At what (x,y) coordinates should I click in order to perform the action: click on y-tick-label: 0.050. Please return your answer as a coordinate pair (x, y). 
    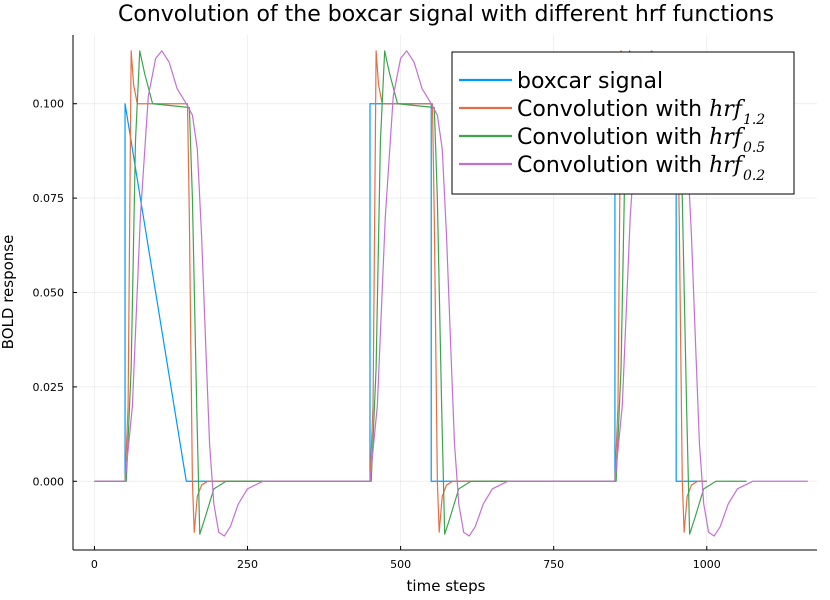
    Looking at the image, I should click on (49, 293).